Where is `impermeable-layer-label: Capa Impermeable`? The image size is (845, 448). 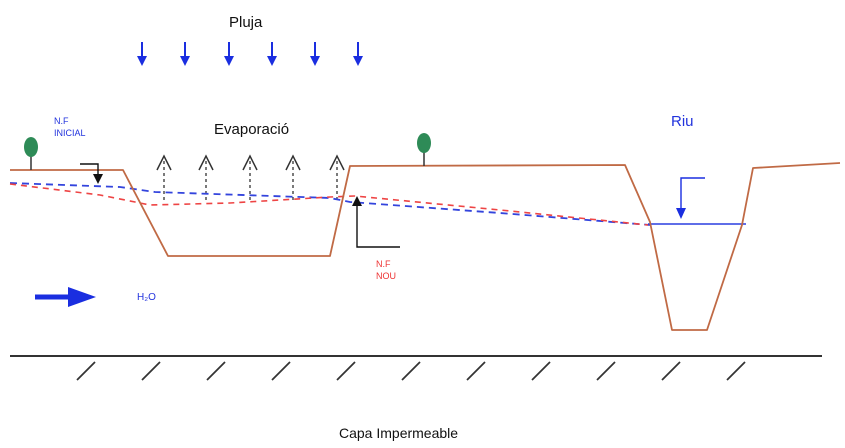
impermeable-layer-label: Capa Impermeable is located at coordinates (399, 433).